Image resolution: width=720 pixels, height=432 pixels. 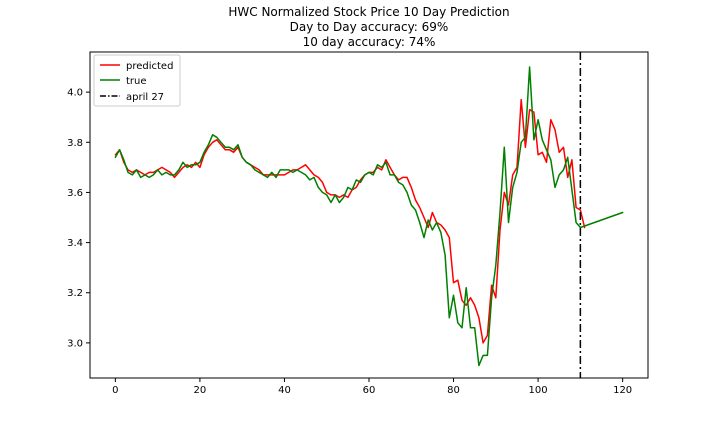 I want to click on y-tick-label: 4.0, so click(x=75, y=93).